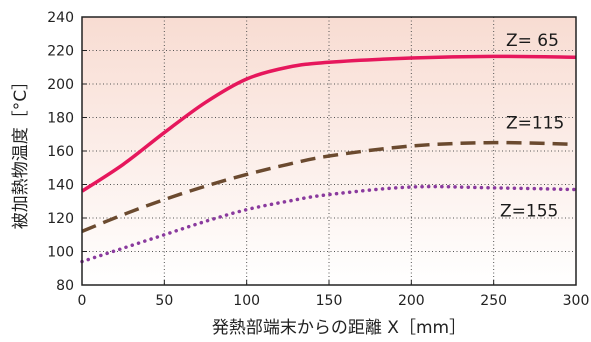 The width and height of the screenshot is (591, 342). I want to click on y-tick-label: 100, so click(60, 253).